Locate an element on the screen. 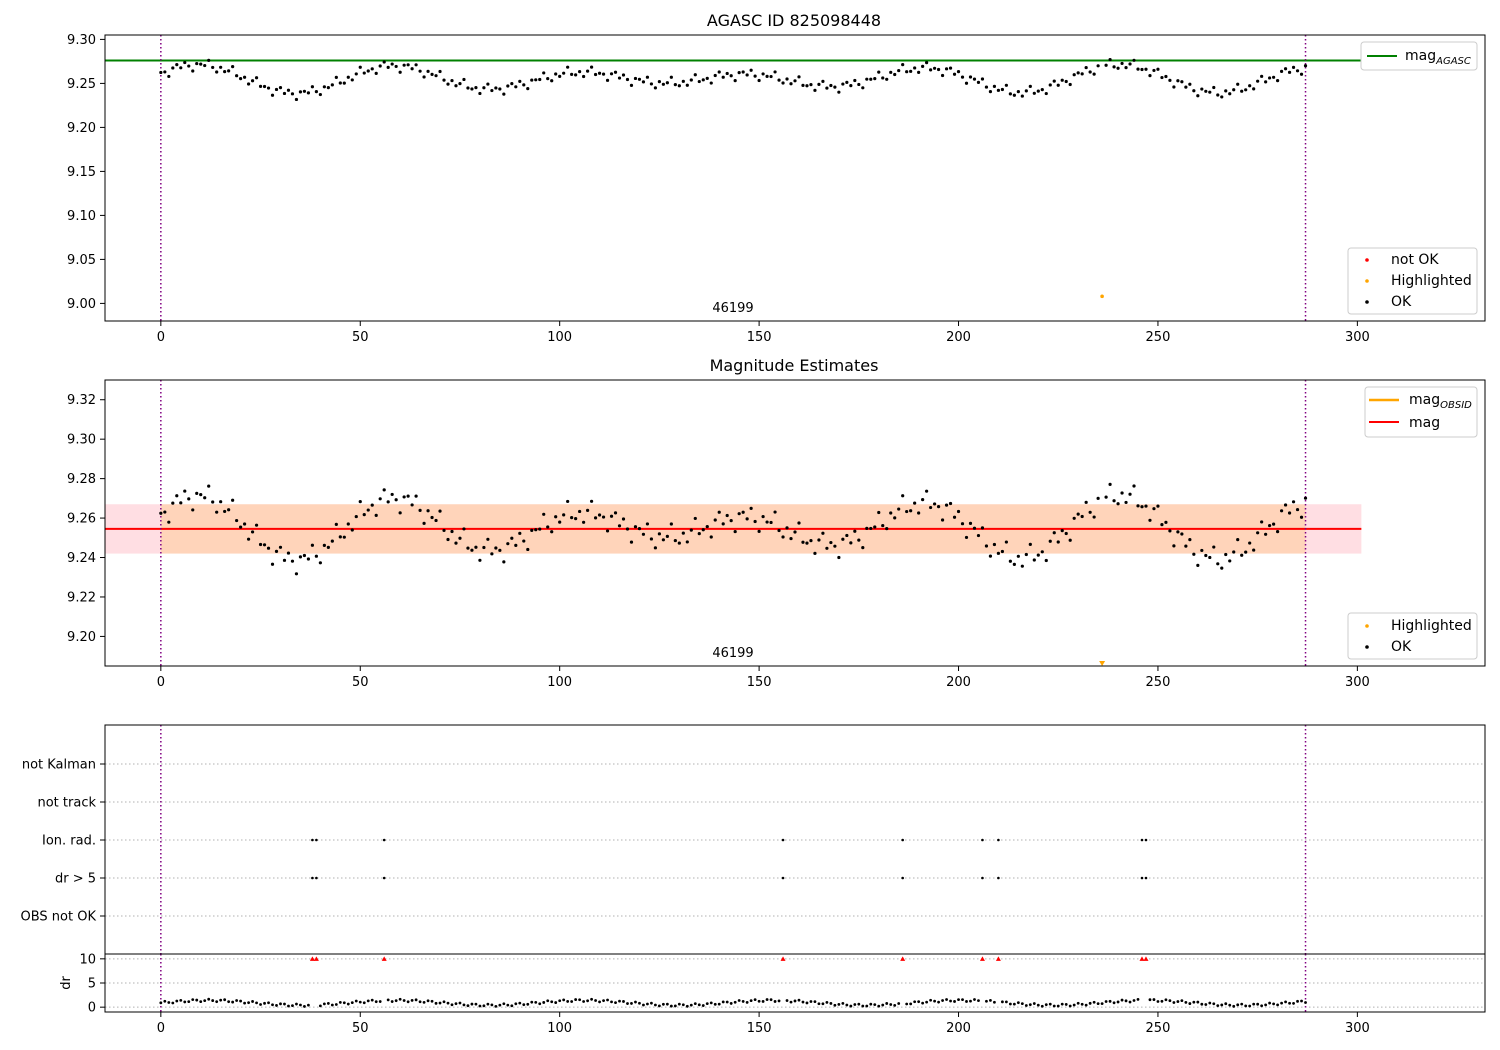 The width and height of the screenshot is (1500, 1050). x-tick-label: 0 is located at coordinates (161, 337).